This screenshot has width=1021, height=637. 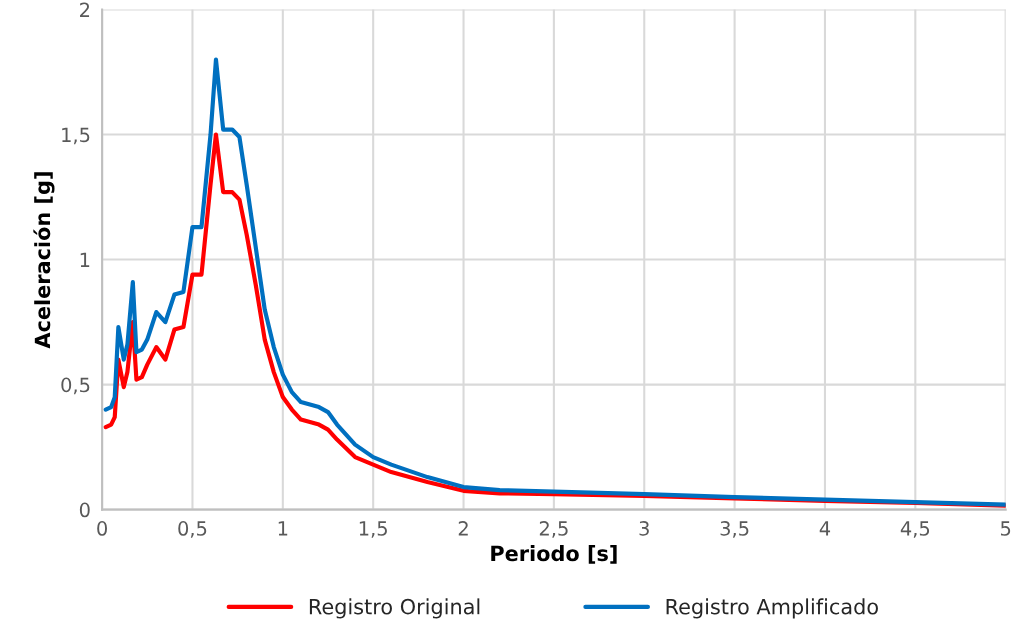 I want to click on y-tick-label: 0,5, so click(x=75, y=386).